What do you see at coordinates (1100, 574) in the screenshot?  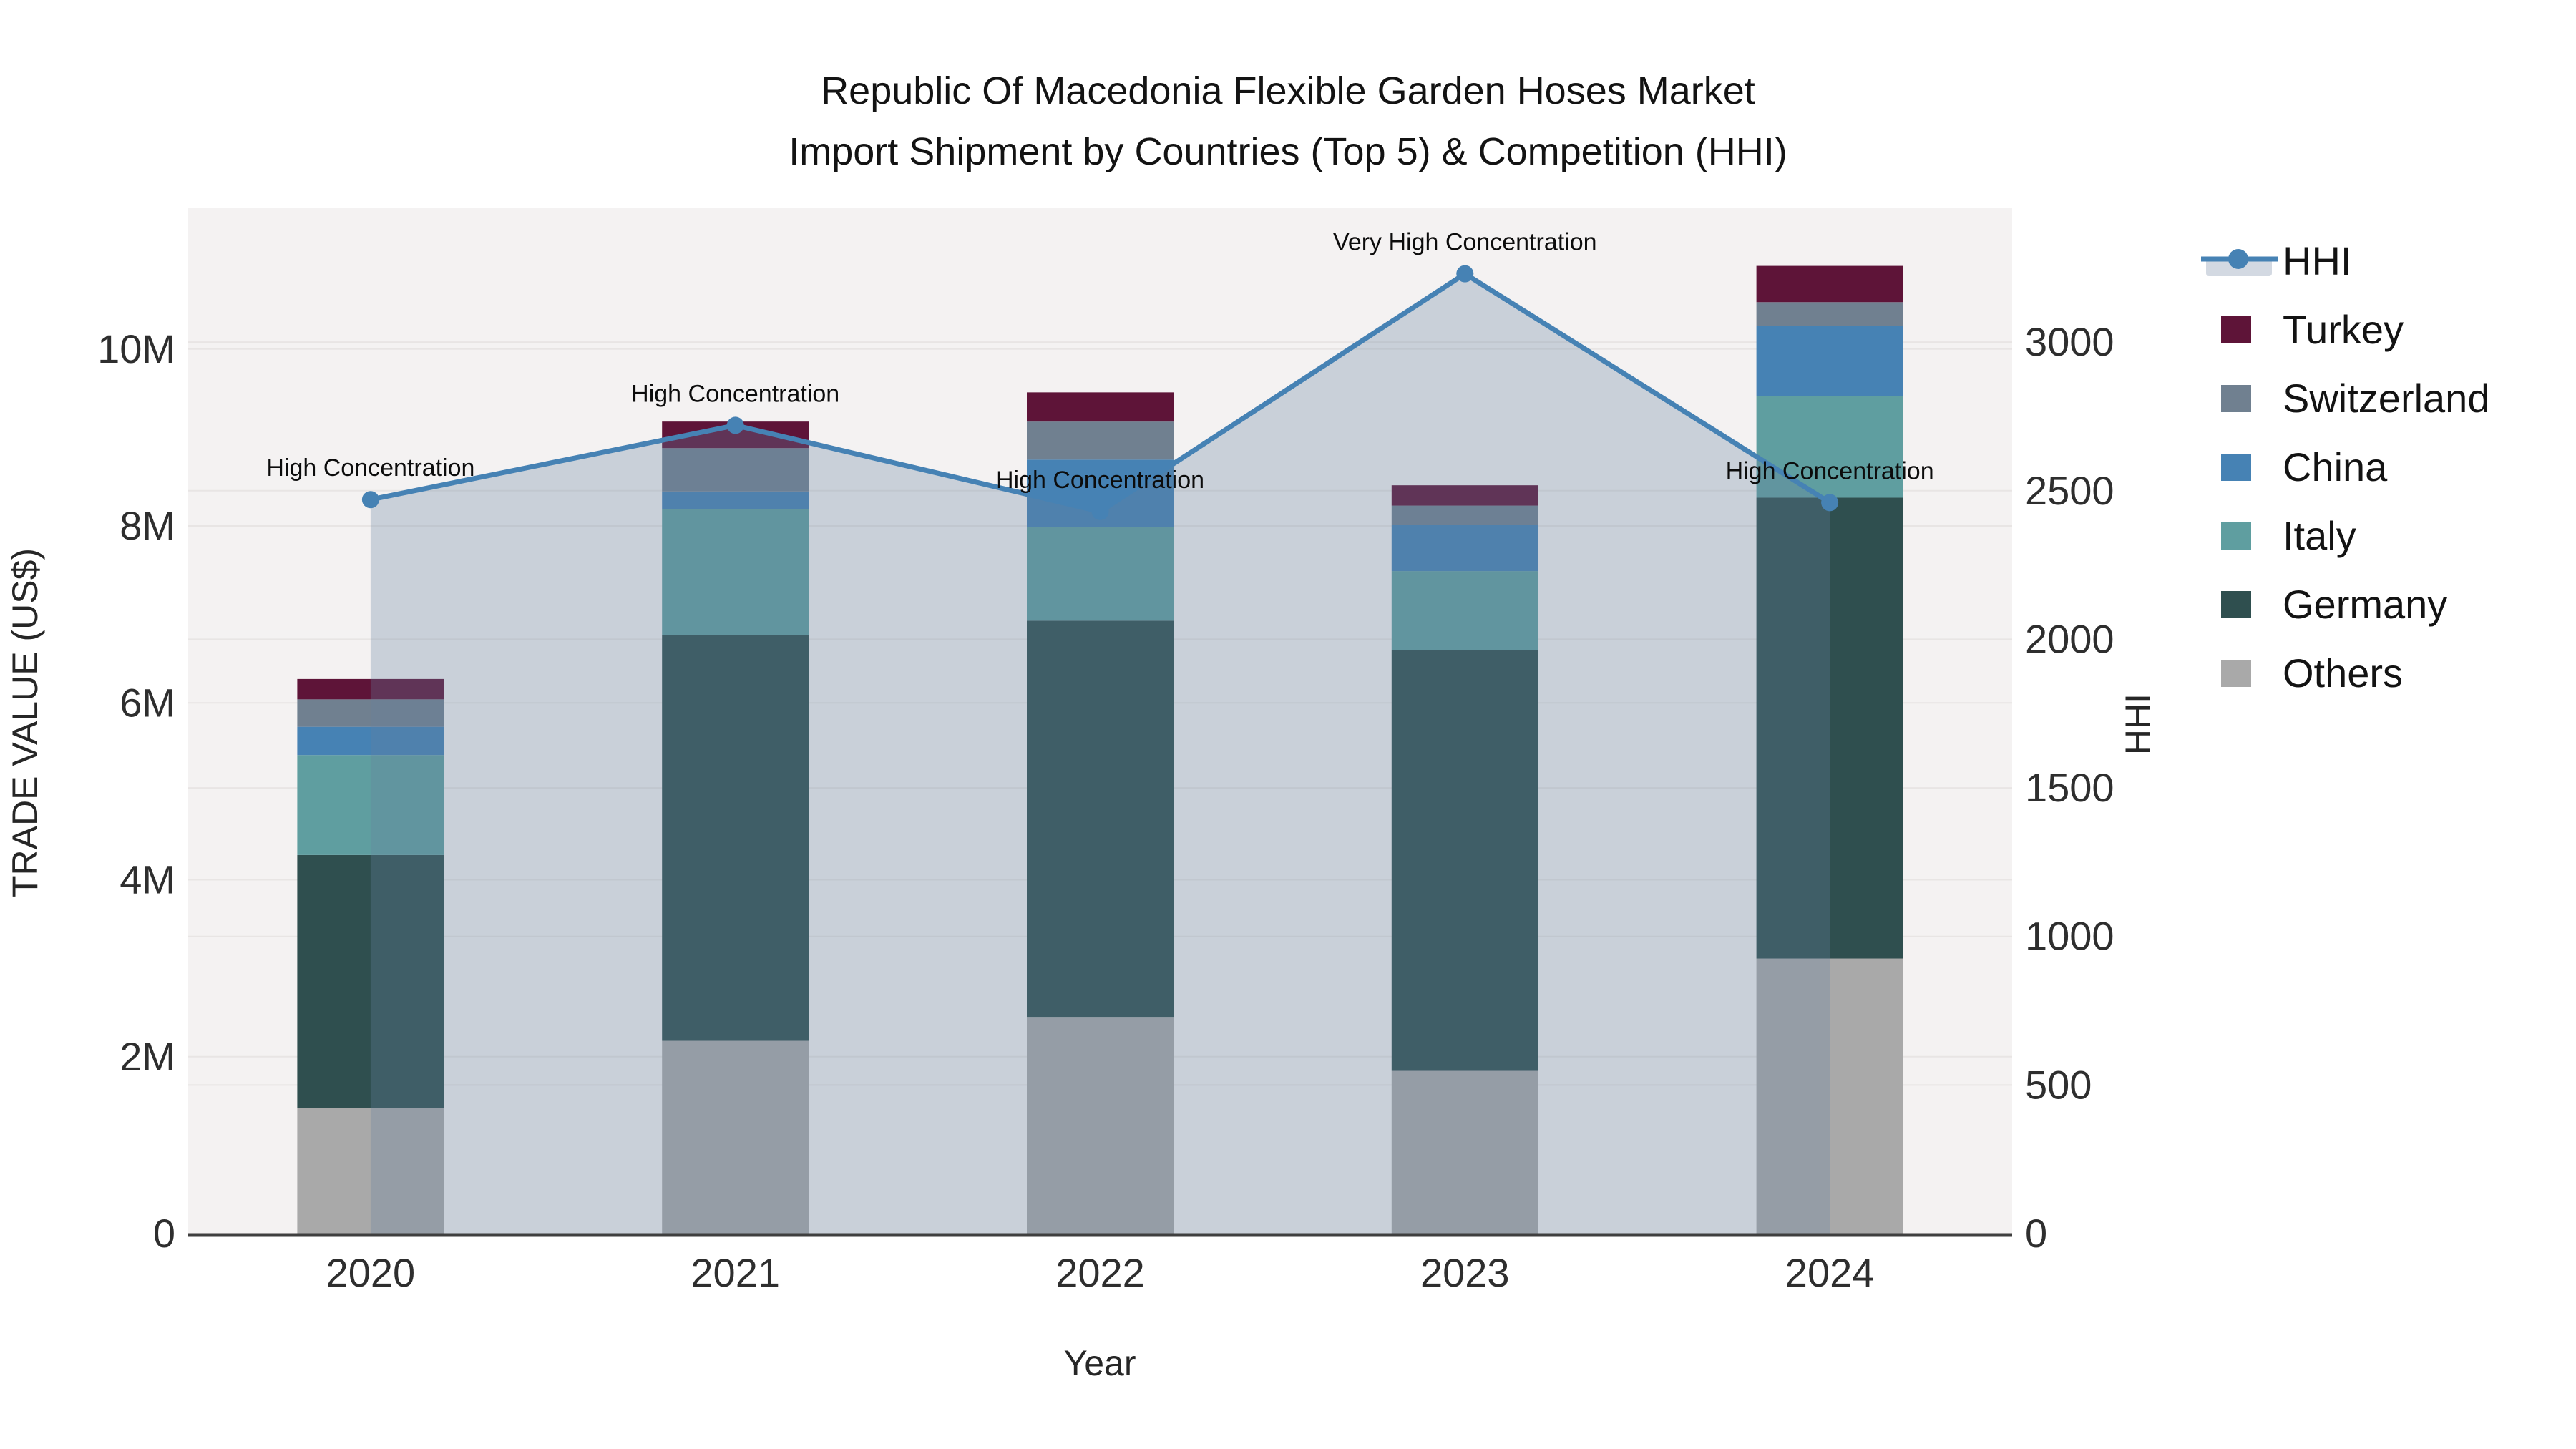 I see `bar-segment-2022-italy` at bounding box center [1100, 574].